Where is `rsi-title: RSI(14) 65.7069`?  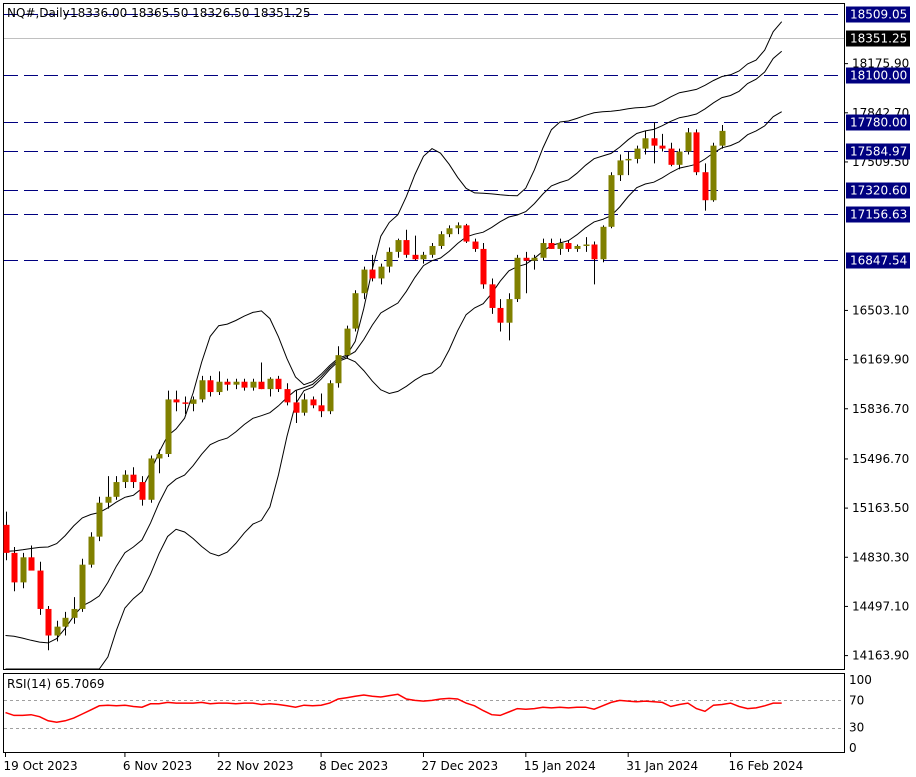
rsi-title: RSI(14) 65.7069 is located at coordinates (56, 684).